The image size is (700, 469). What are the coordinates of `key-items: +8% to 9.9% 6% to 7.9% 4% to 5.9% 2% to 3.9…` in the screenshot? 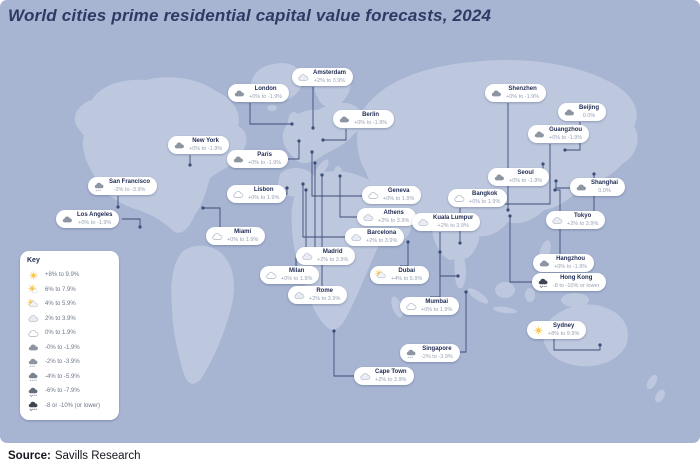 It's located at (70, 340).